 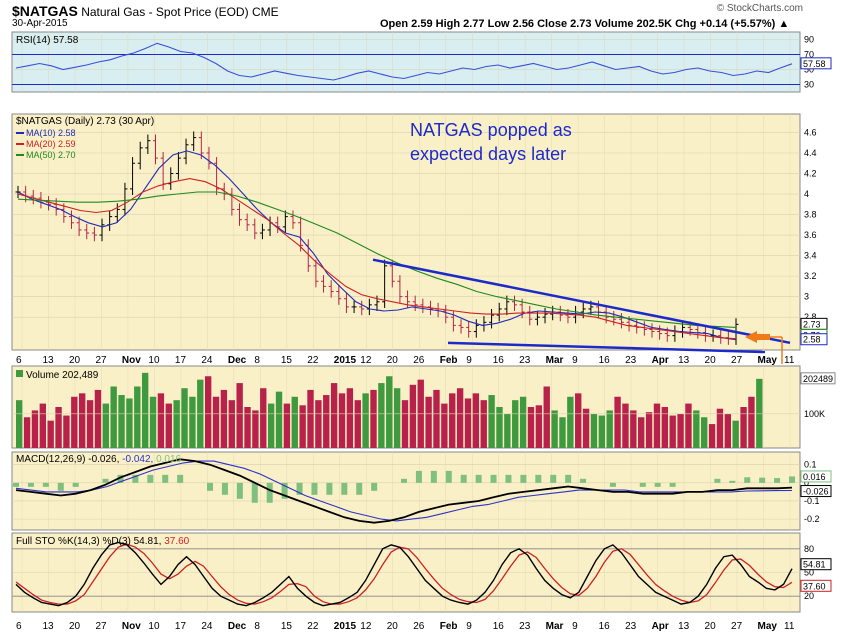 I want to click on x-axis-bottom-label: 23, so click(x=631, y=626).